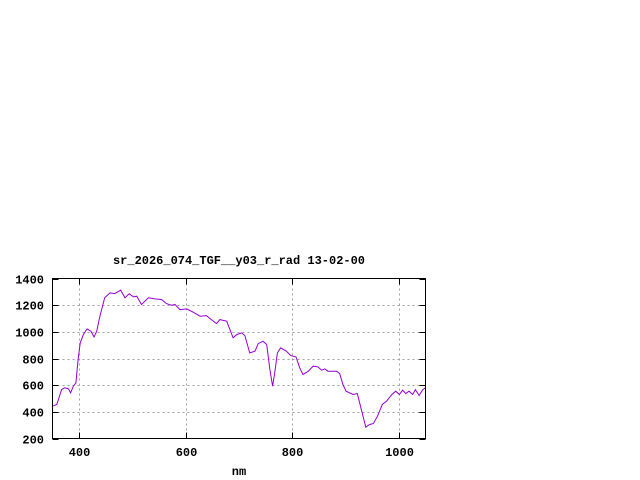 The image size is (640, 480). Describe the element at coordinates (33, 414) in the screenshot. I see `y-tick-label: 400` at that location.